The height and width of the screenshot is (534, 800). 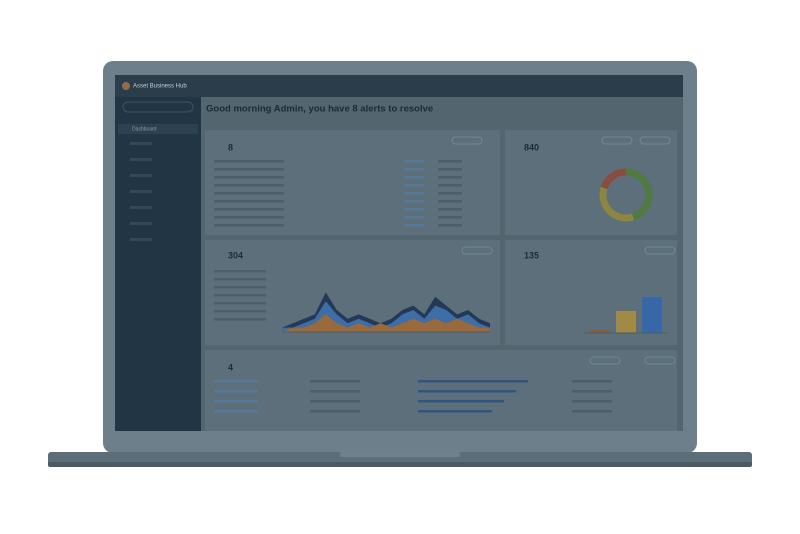 What do you see at coordinates (399, 86) in the screenshot?
I see `top-bar` at bounding box center [399, 86].